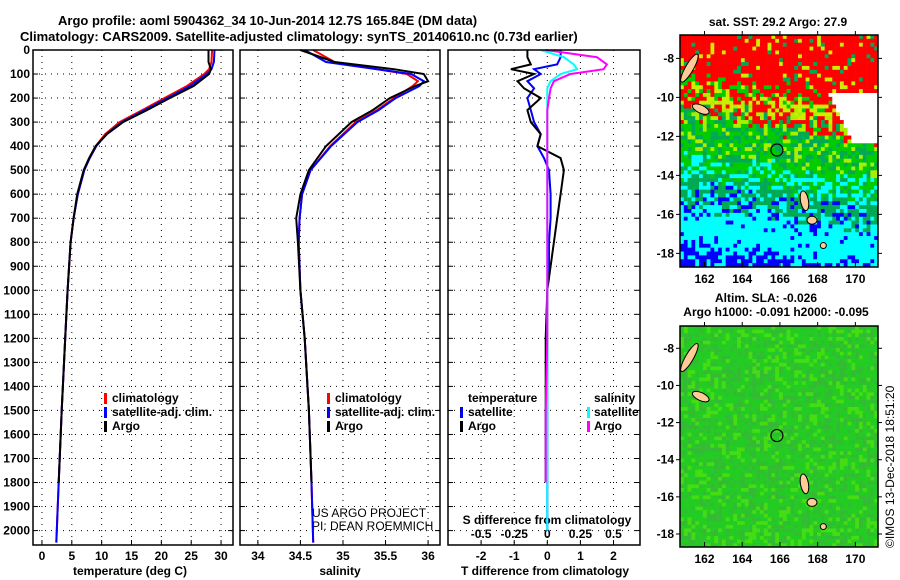 The height and width of the screenshot is (580, 900). Describe the element at coordinates (20, 266) in the screenshot. I see `y-tick-label: 900` at that location.